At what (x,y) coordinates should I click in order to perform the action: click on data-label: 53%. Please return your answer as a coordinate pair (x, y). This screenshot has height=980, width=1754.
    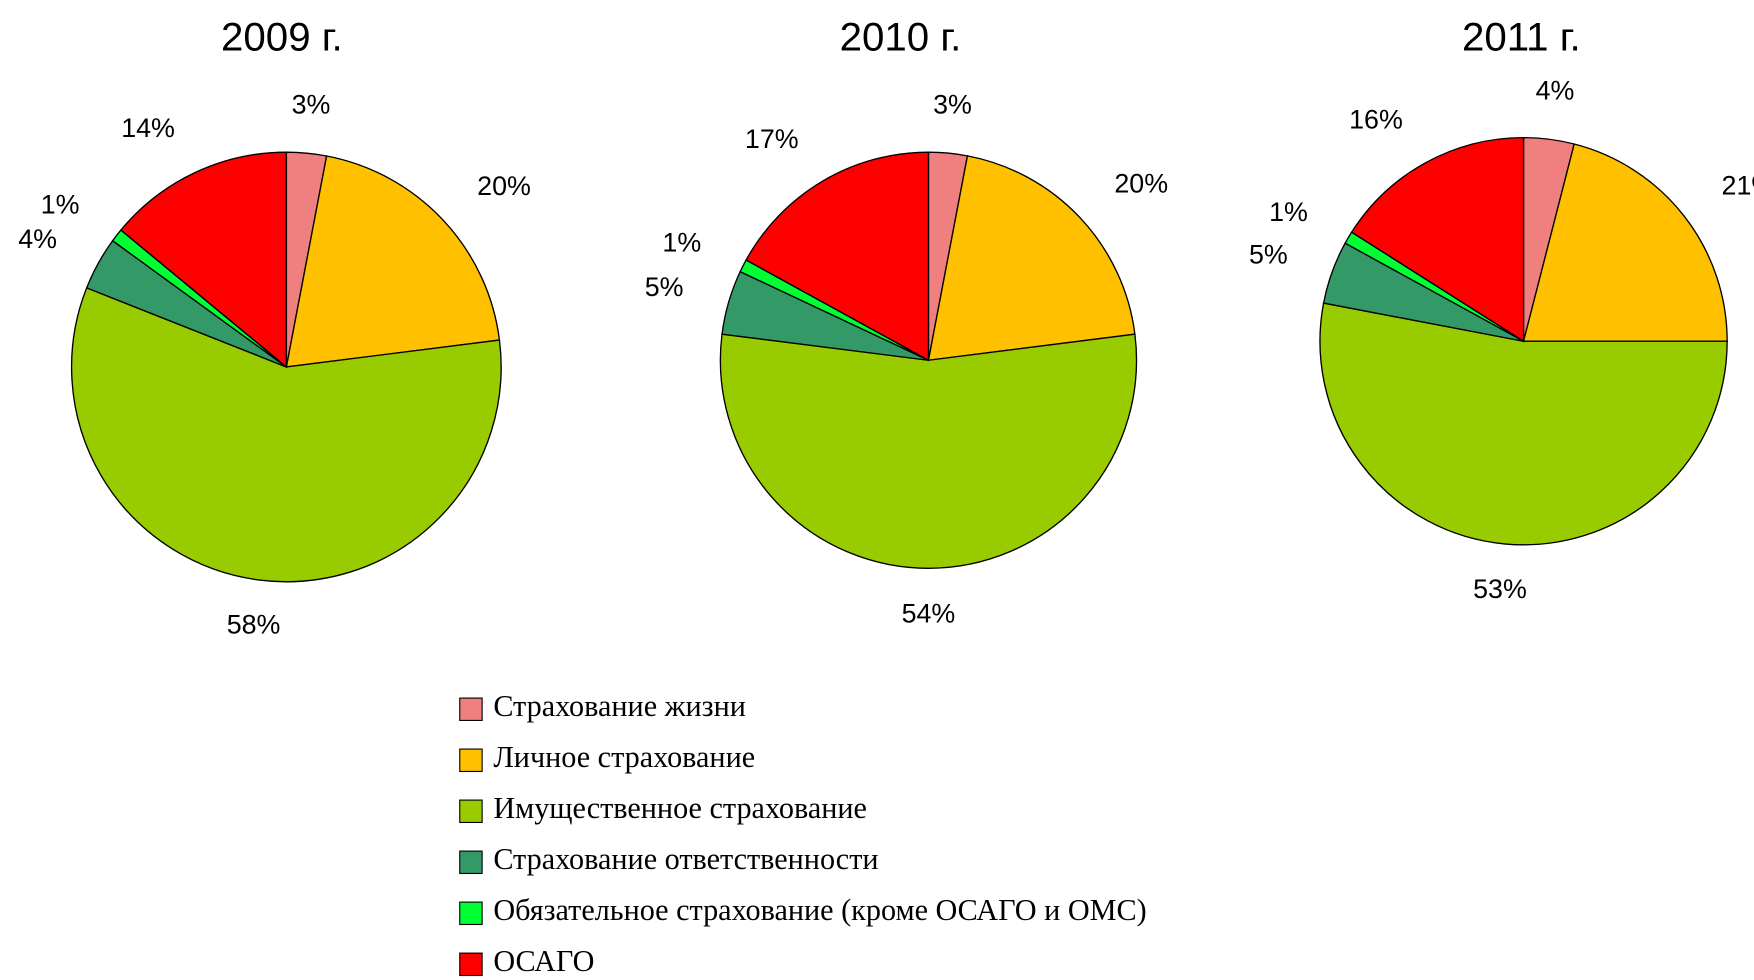
    Looking at the image, I should click on (1500, 589).